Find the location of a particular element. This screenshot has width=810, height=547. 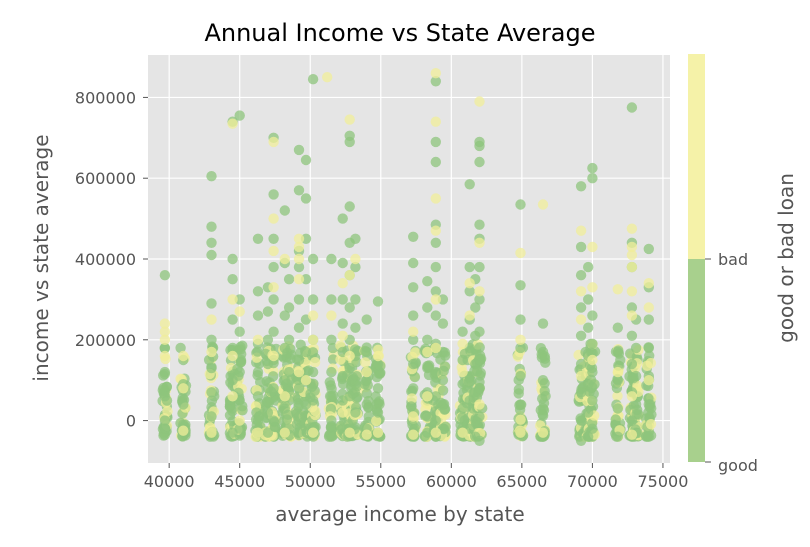

x-tick-label: 70000 is located at coordinates (592, 481).